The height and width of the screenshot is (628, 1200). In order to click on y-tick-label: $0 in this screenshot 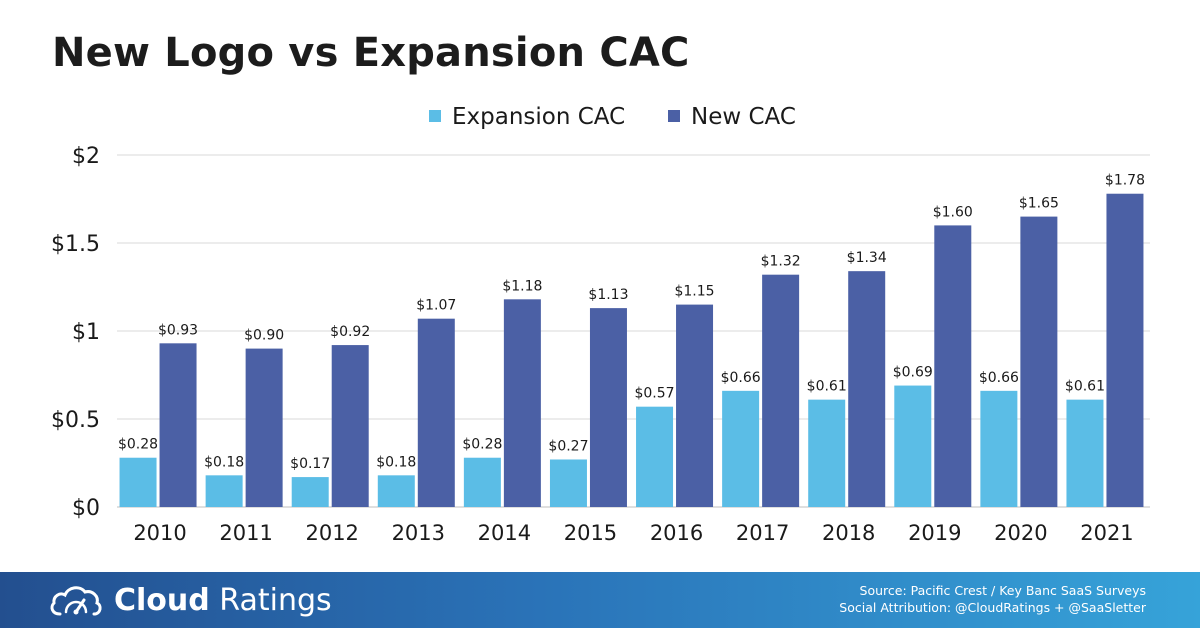, I will do `click(86, 508)`.